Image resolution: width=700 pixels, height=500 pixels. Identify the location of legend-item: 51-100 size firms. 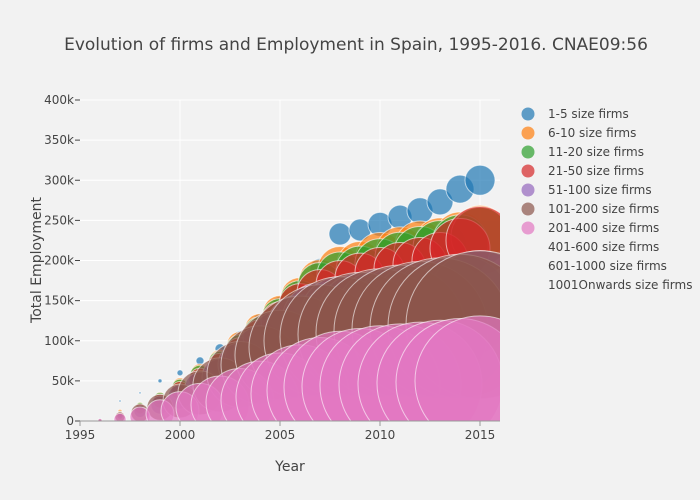
(586, 190).